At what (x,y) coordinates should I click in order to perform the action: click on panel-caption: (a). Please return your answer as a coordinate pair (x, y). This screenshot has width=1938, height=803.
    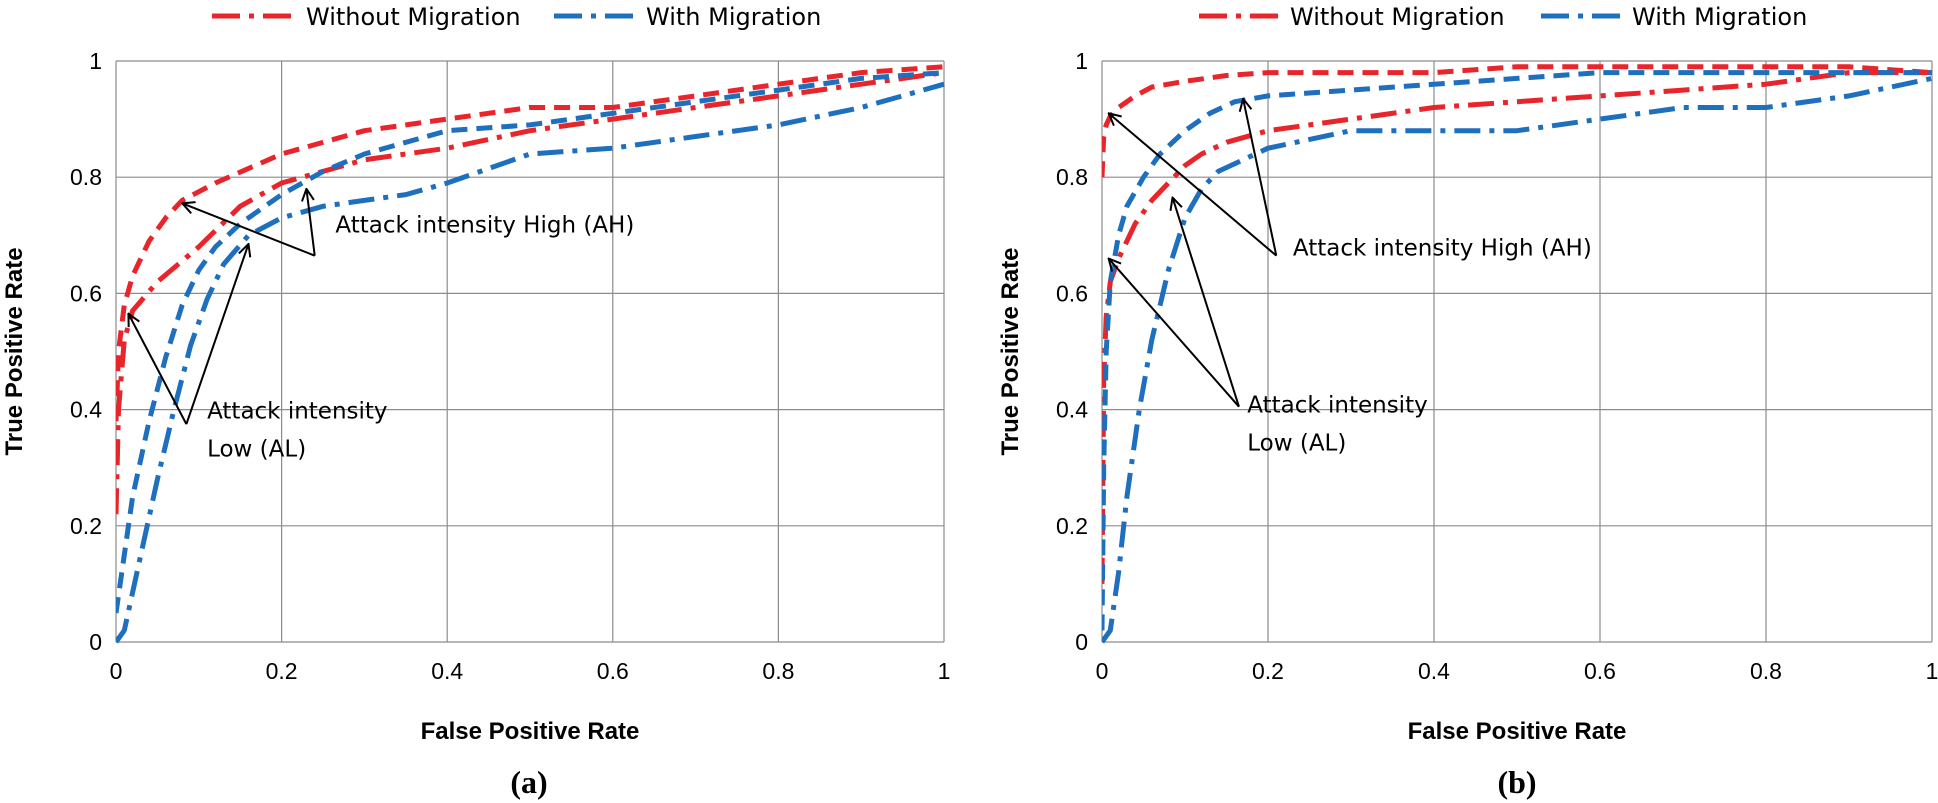
    Looking at the image, I should click on (528, 782).